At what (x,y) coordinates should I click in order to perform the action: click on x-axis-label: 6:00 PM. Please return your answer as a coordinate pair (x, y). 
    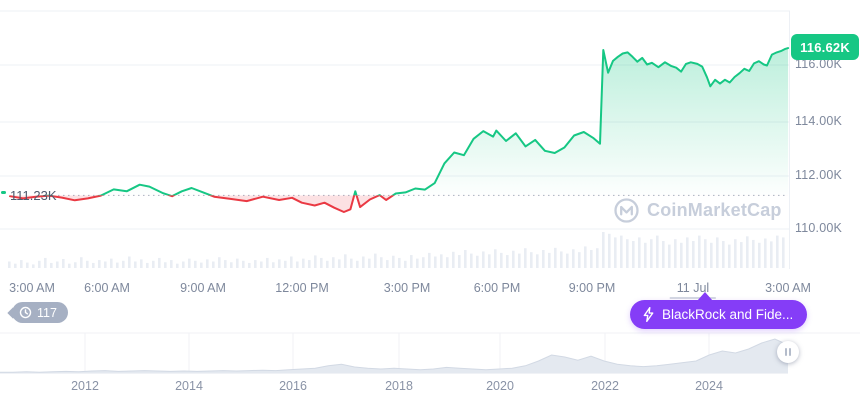
    Looking at the image, I should click on (497, 288).